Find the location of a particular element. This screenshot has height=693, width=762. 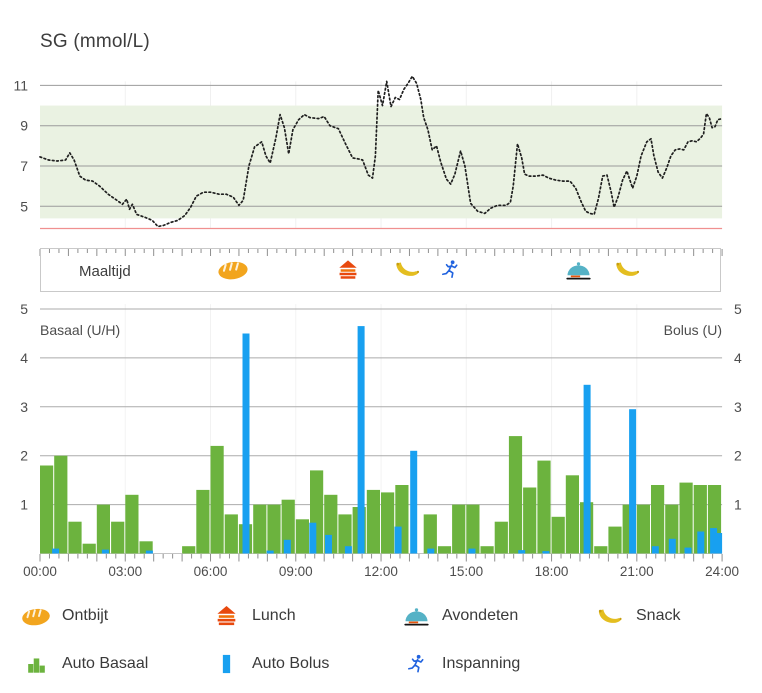

auto-basal-icon is located at coordinates (36, 665).